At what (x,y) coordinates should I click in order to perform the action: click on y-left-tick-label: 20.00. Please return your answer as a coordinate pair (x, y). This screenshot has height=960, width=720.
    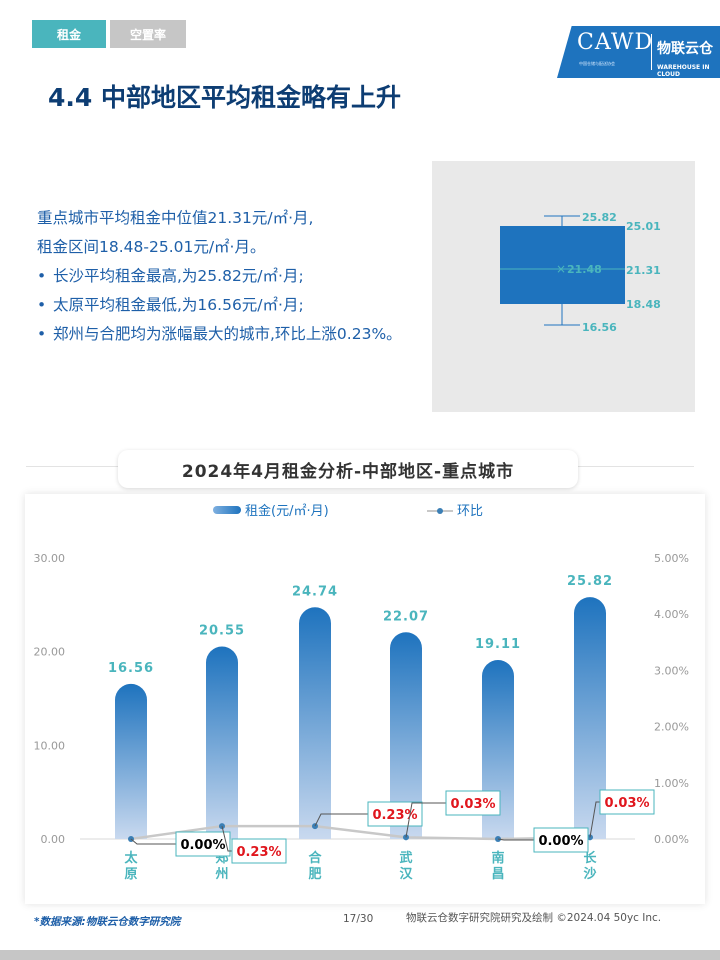
    Looking at the image, I should click on (50, 652).